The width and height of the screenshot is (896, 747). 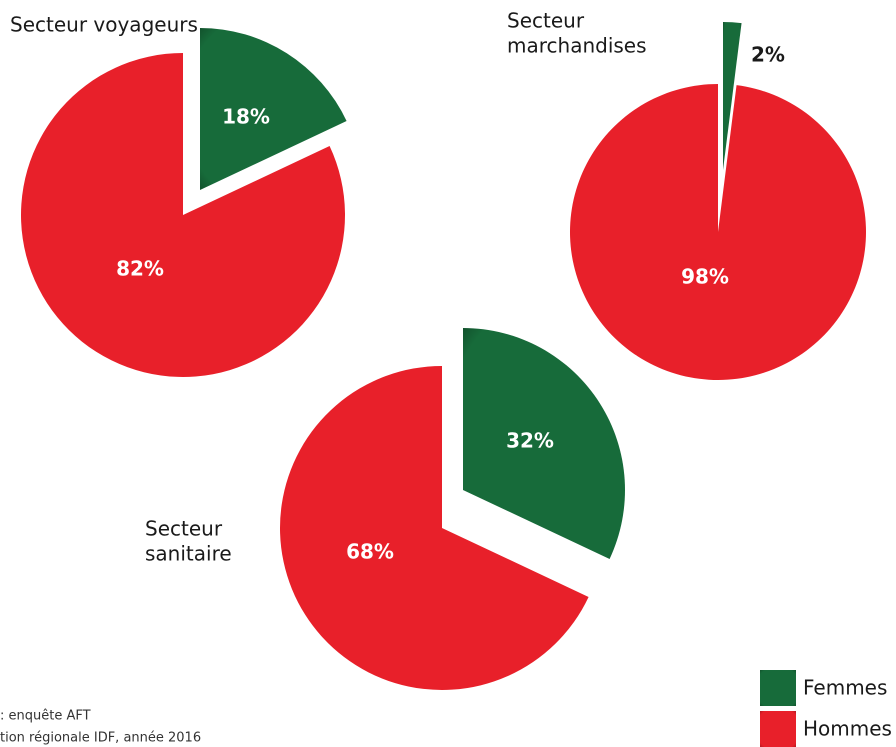 I want to click on legend-label: Hommes, so click(x=847, y=729).